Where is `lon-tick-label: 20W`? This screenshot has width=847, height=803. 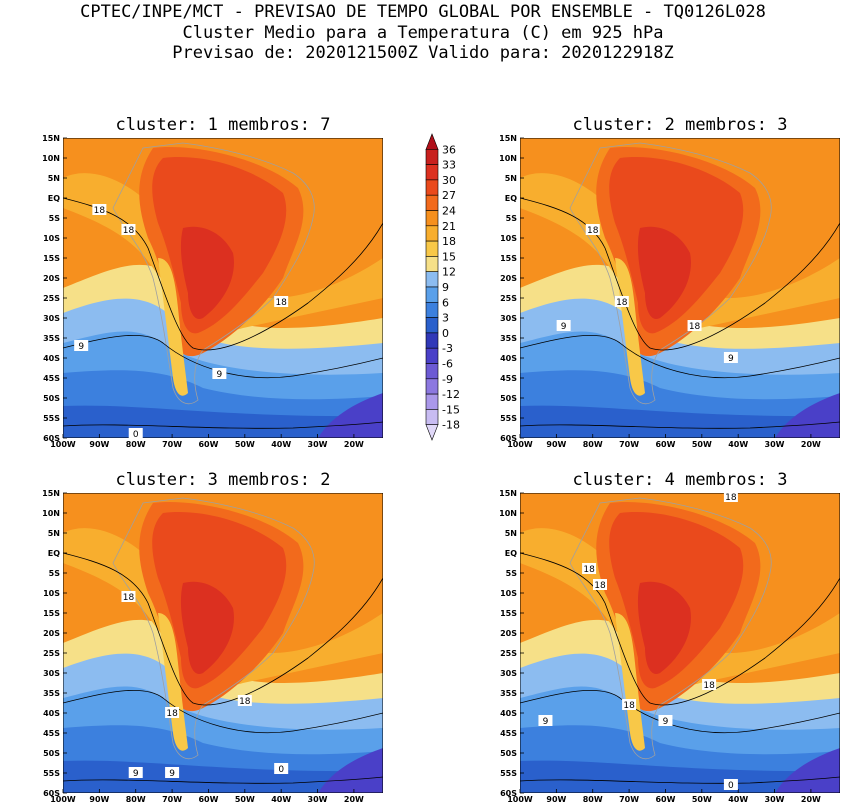 lon-tick-label: 20W is located at coordinates (811, 799).